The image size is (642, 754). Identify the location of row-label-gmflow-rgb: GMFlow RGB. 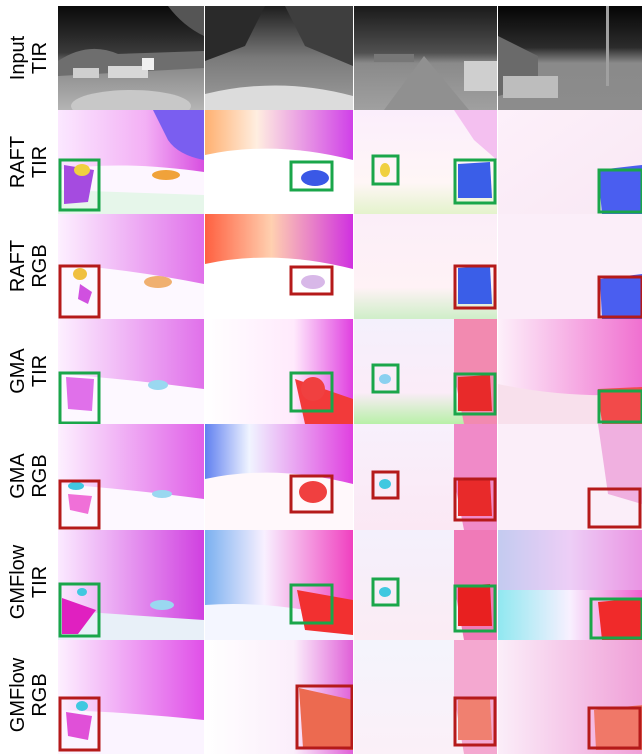
(29, 695).